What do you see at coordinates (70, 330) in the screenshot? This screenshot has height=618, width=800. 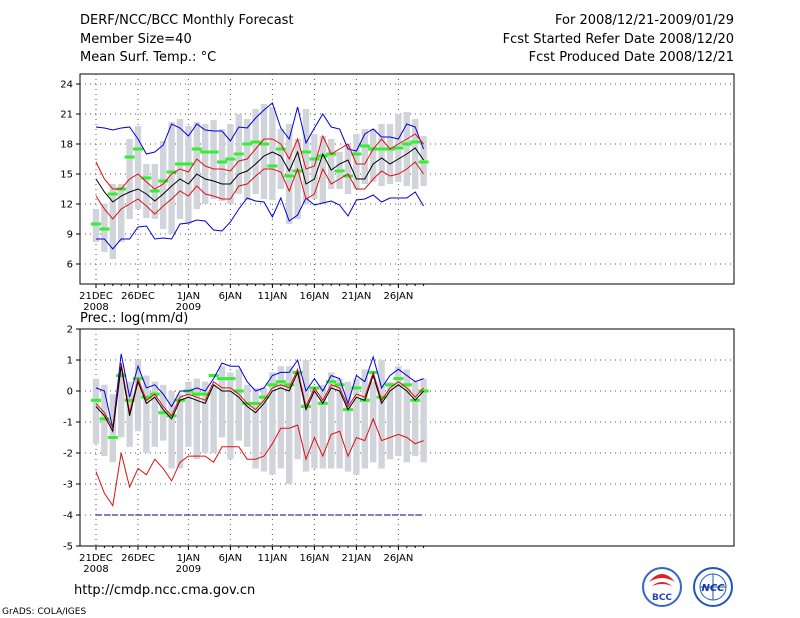 I see `prec-y-tick-label: 2` at bounding box center [70, 330].